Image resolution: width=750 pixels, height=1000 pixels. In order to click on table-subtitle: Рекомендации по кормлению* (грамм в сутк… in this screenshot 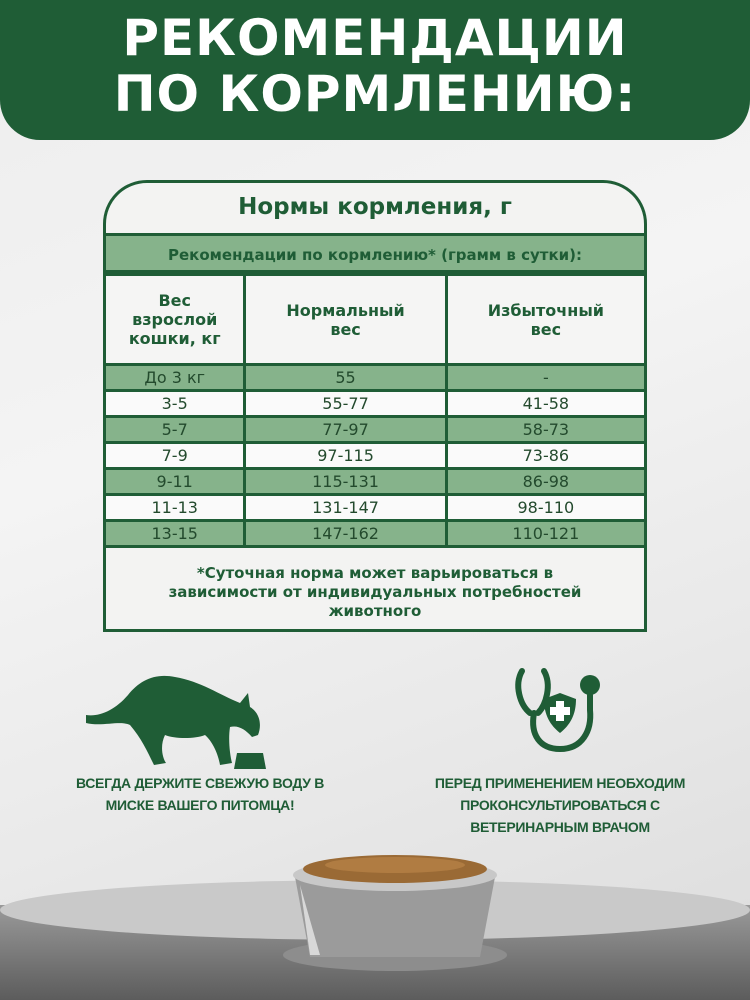, I will do `click(375, 253)`.